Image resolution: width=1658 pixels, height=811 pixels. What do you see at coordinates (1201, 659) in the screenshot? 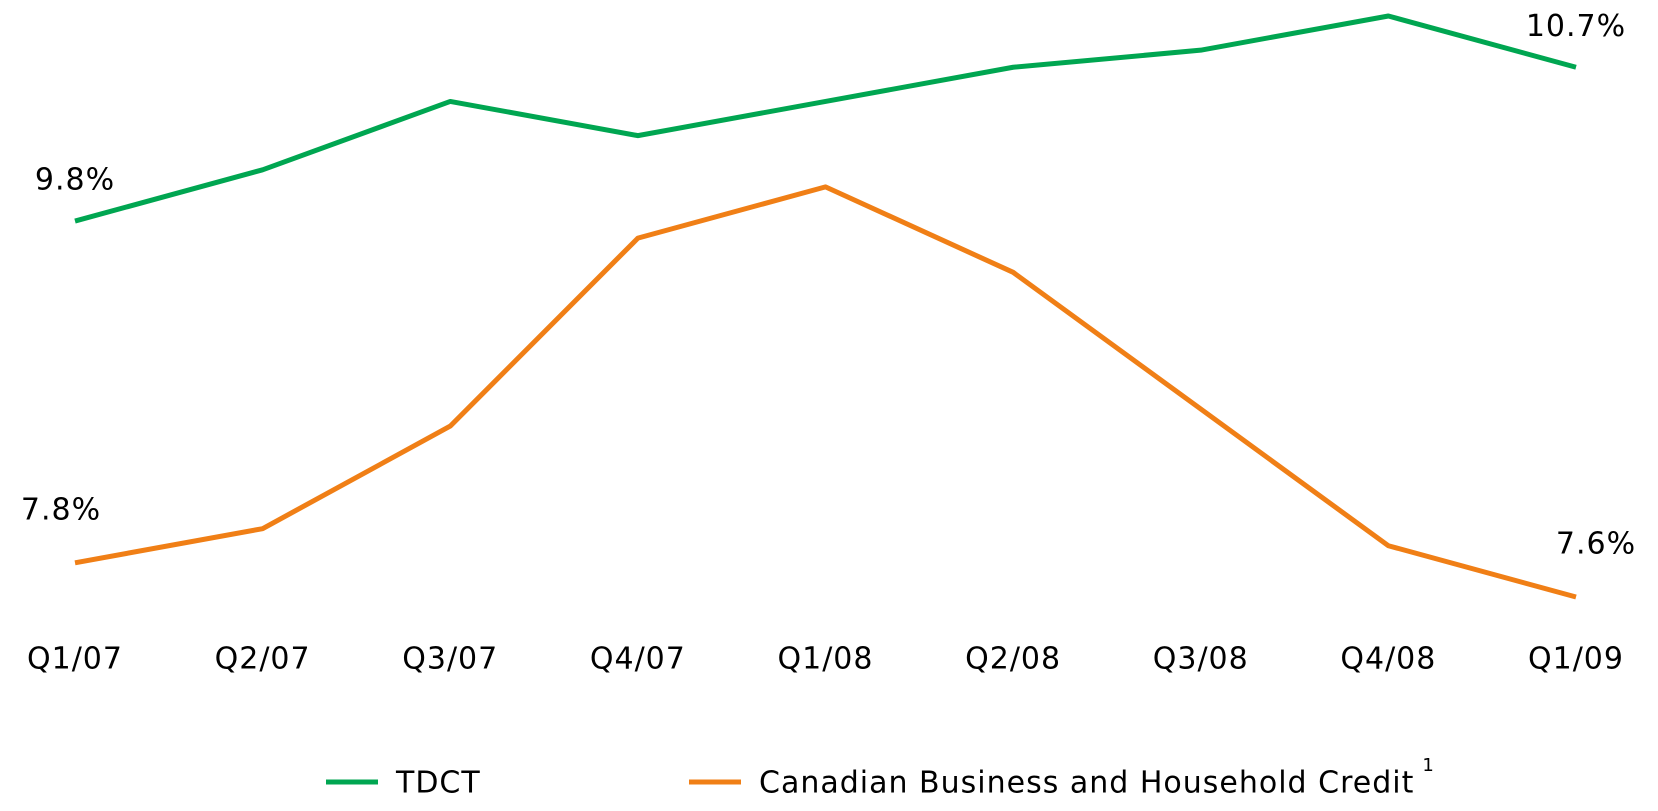
I see `x-tick-label: Q3/08` at bounding box center [1201, 659].